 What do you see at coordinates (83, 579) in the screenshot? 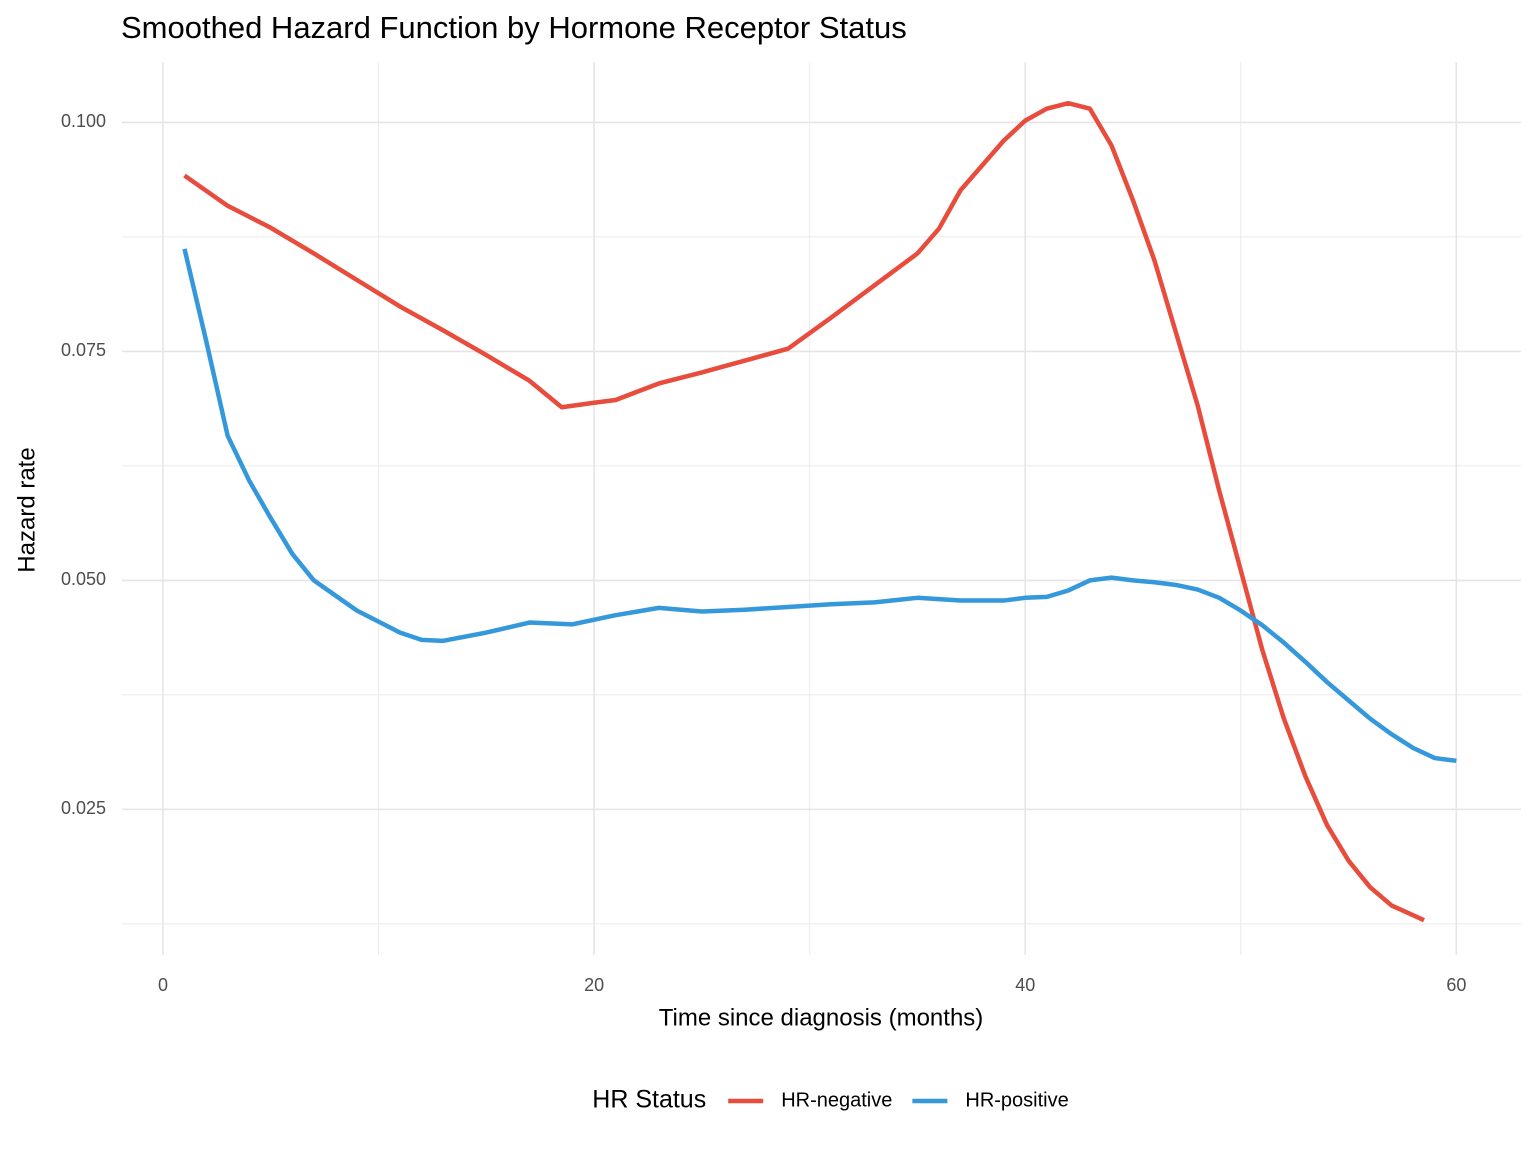
I see `y-tick-label: 0.050` at bounding box center [83, 579].